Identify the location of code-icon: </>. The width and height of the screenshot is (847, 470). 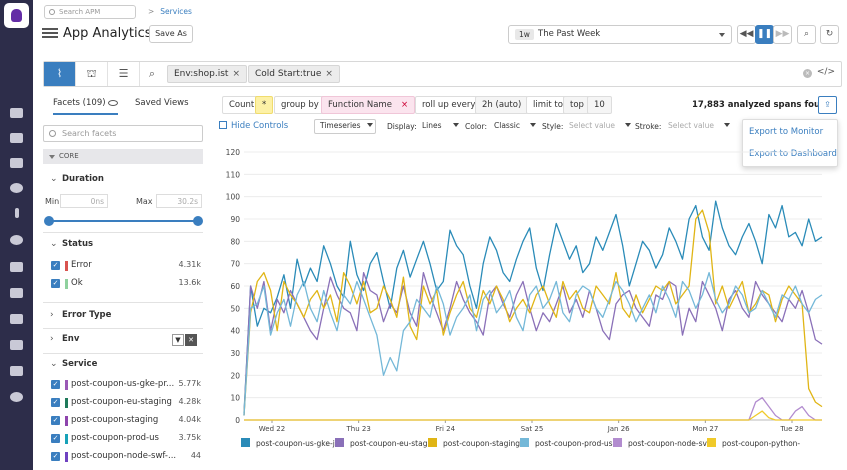
(825, 72).